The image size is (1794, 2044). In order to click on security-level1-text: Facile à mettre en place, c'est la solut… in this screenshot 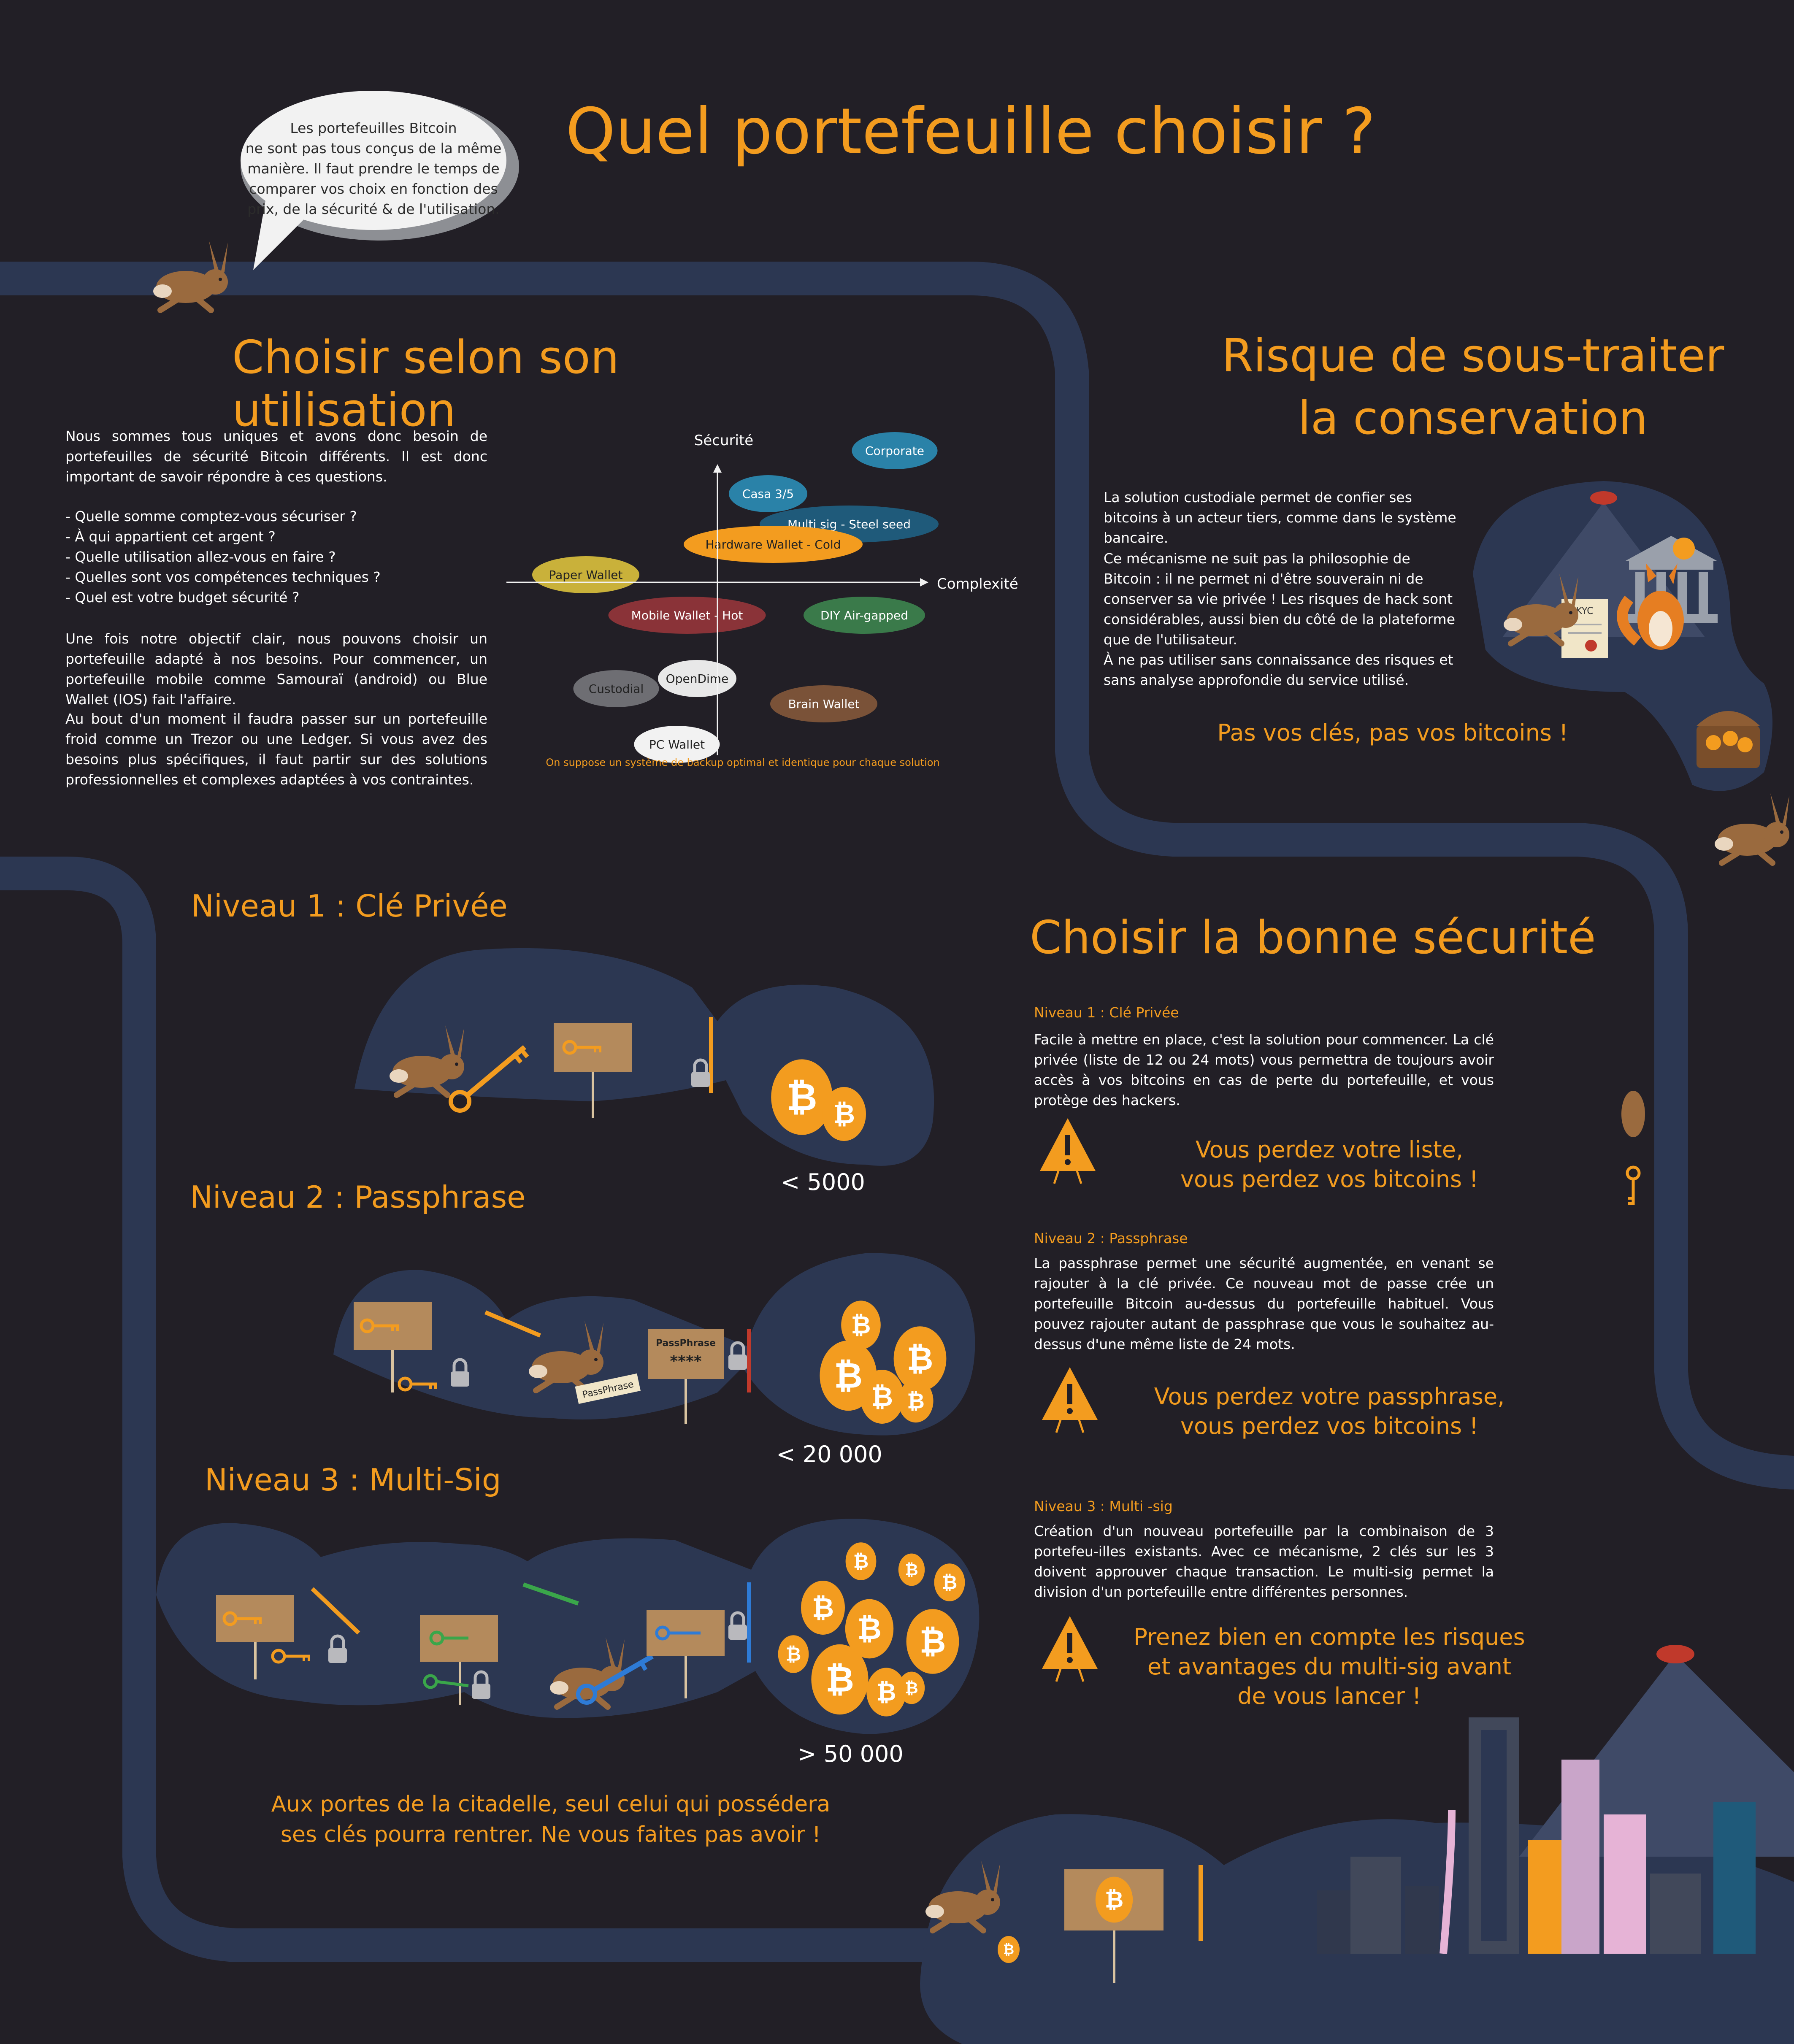, I will do `click(1264, 1070)`.